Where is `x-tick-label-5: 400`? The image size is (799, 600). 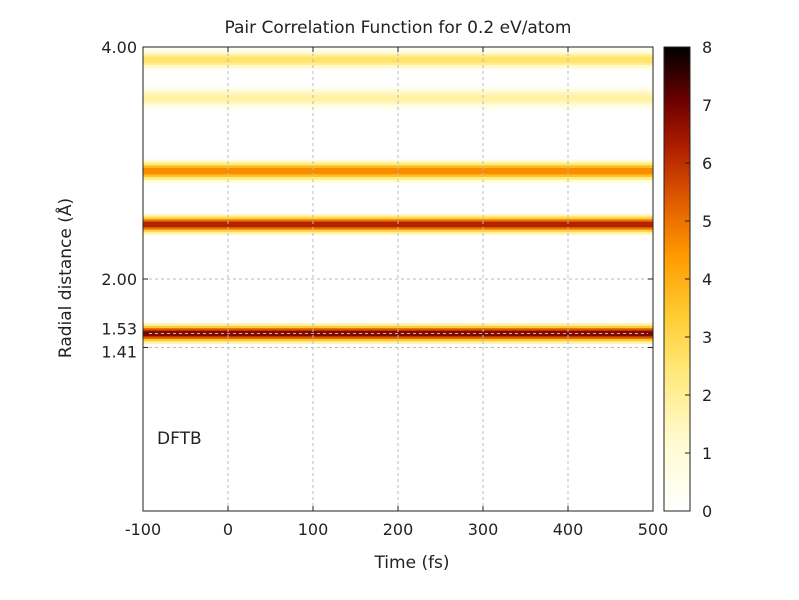 x-tick-label-5: 400 is located at coordinates (568, 529).